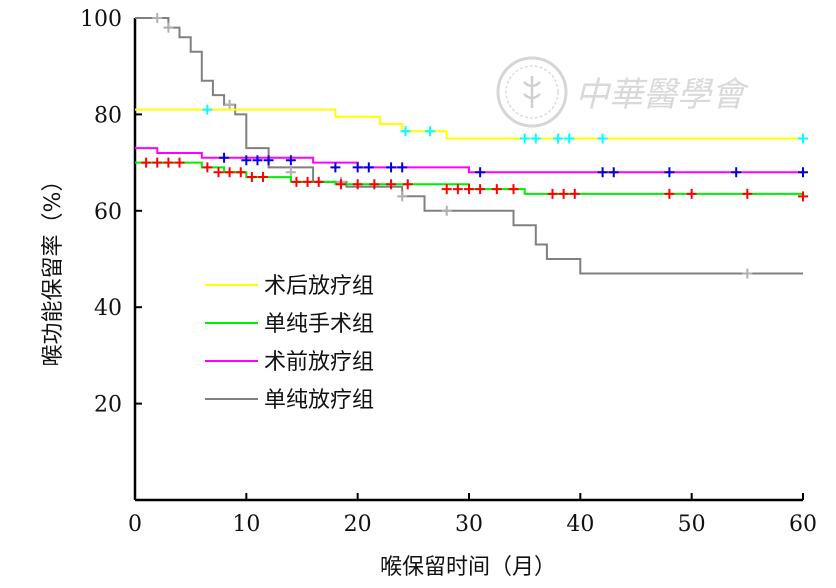 The height and width of the screenshot is (588, 836). I want to click on watermark: 中華醫學會, so click(623, 92).